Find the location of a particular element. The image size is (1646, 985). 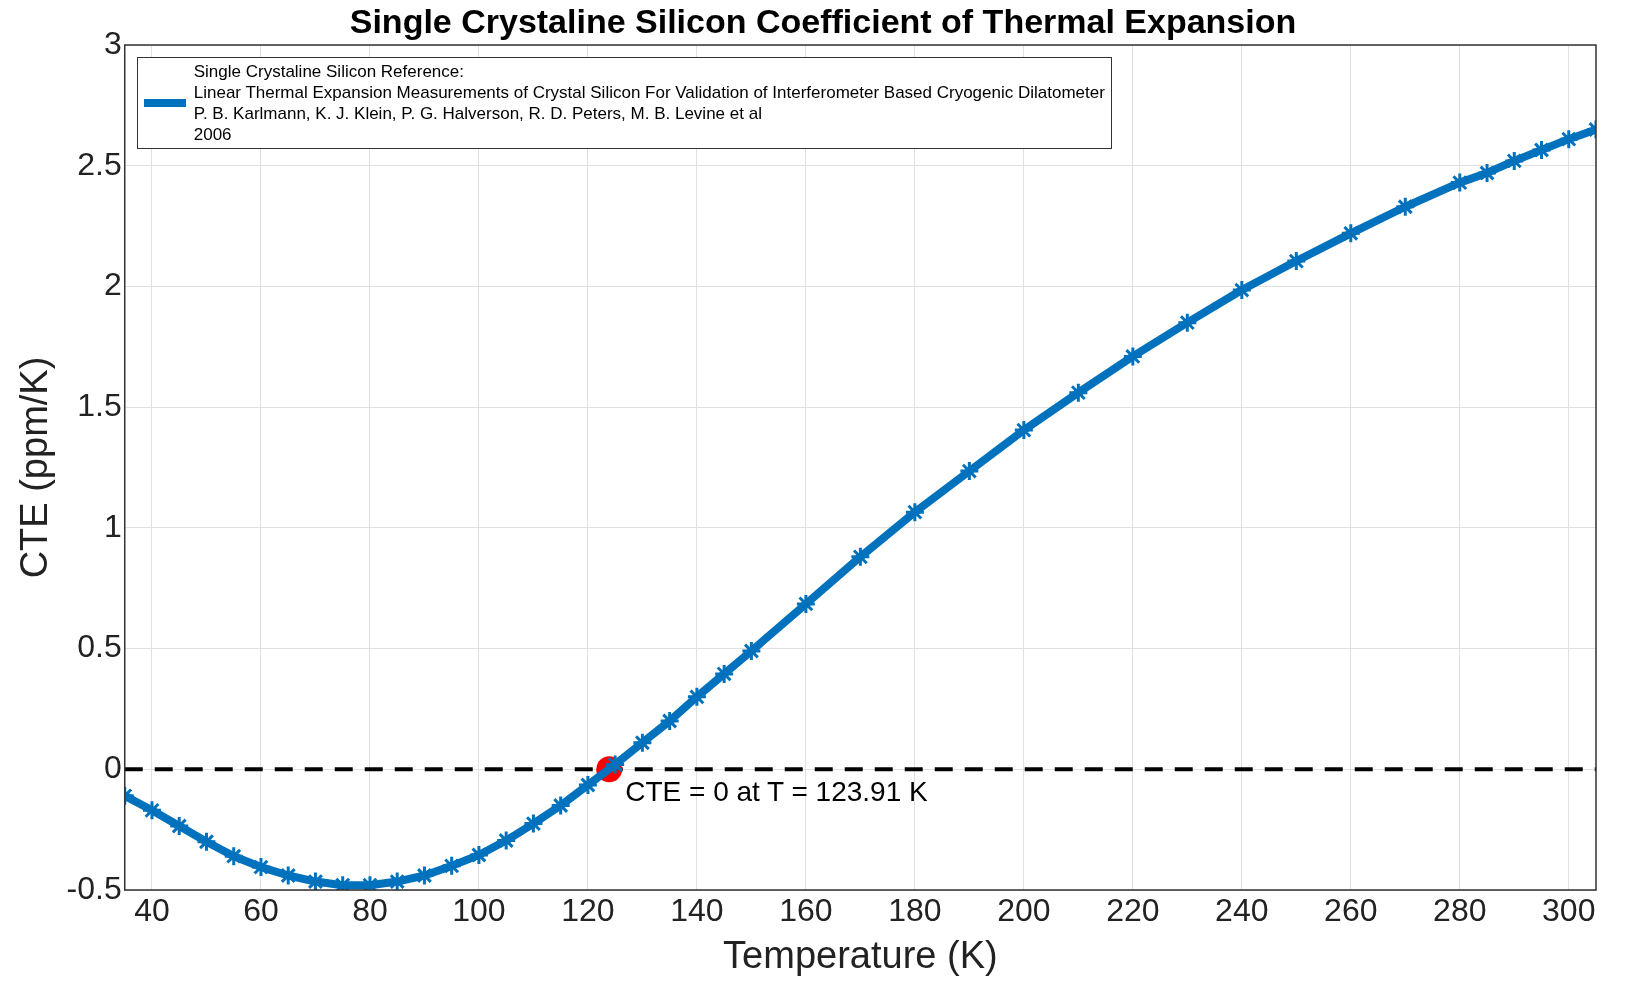

annotation: CTE = 0 at T = 123.91 K is located at coordinates (777, 791).